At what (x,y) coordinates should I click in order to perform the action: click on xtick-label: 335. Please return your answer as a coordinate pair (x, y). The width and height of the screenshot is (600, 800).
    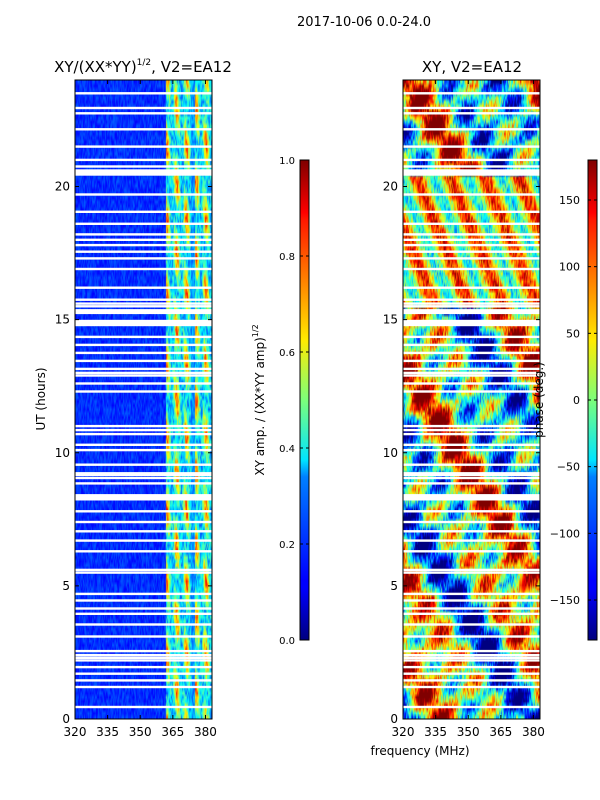
    Looking at the image, I should click on (435, 732).